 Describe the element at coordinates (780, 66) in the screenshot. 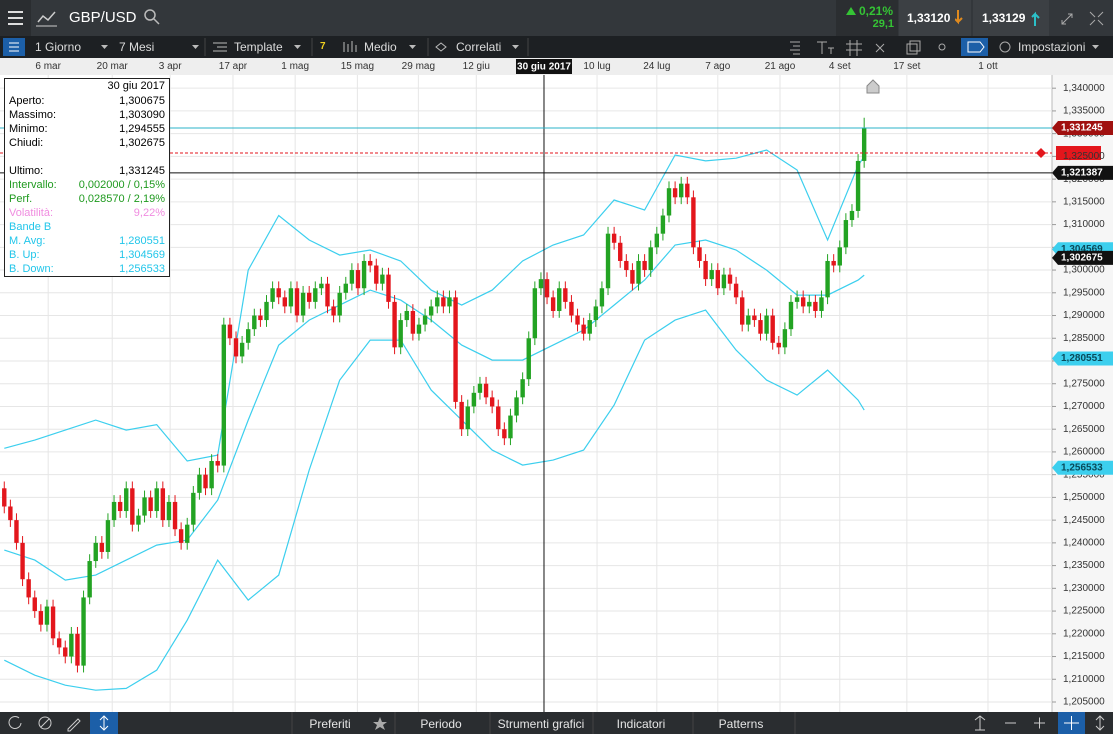

I see `x-tick-label: 21 ago` at that location.